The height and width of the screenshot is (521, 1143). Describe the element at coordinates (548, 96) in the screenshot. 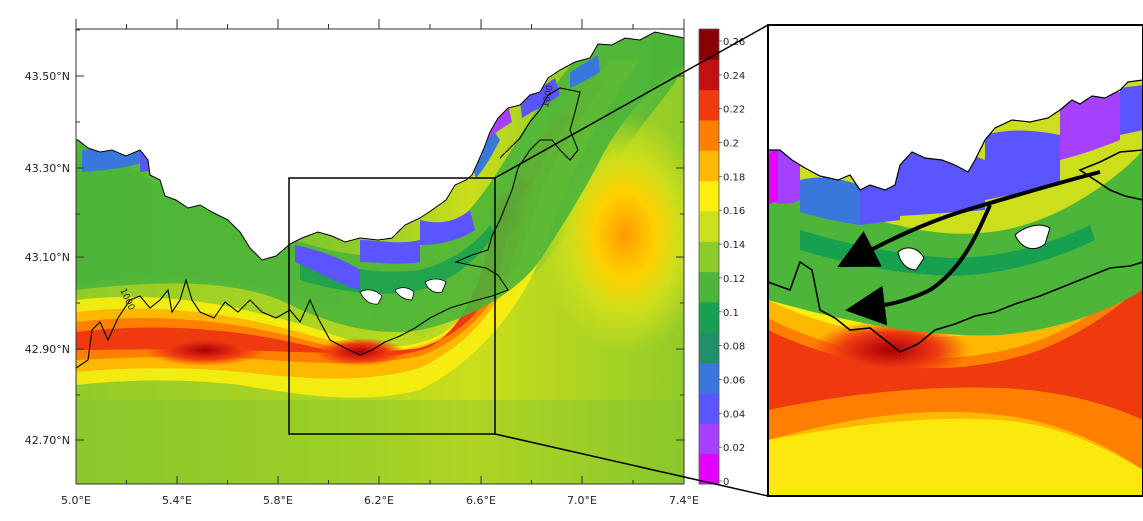

I see `isobath-label-east: 1000` at that location.